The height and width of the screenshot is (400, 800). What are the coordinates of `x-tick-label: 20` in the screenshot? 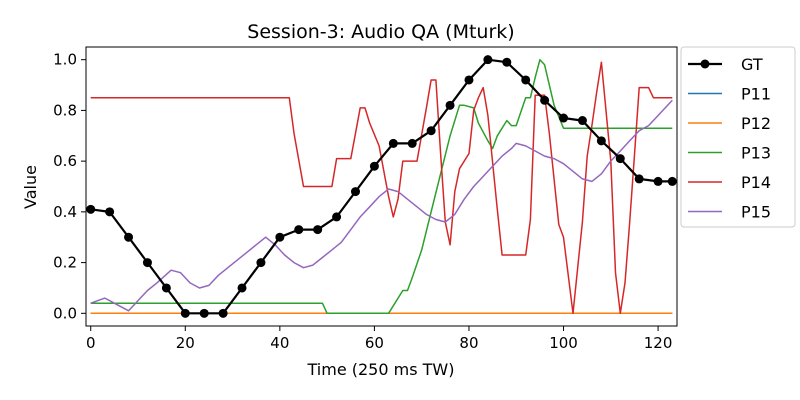 It's located at (185, 343).